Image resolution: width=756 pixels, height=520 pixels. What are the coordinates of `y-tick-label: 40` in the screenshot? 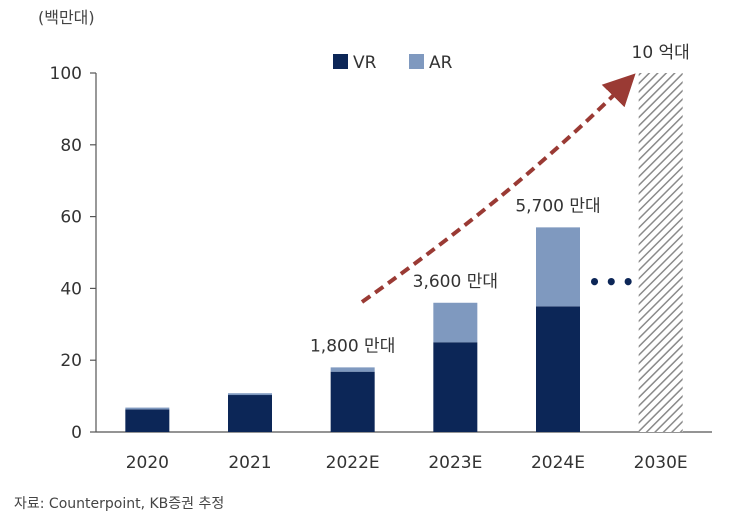 It's located at (71, 289).